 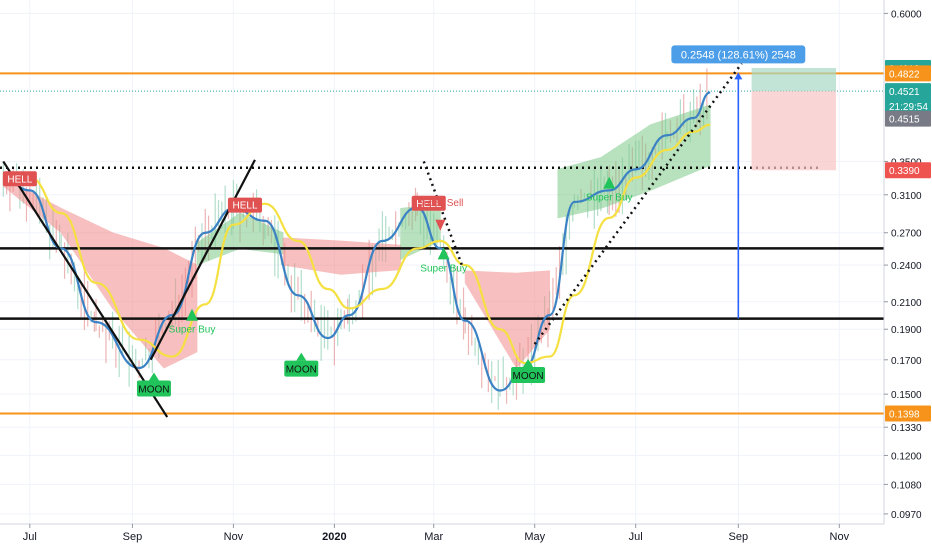 What do you see at coordinates (904, 171) in the screenshot?
I see `price-badge-label: 0.3390` at bounding box center [904, 171].